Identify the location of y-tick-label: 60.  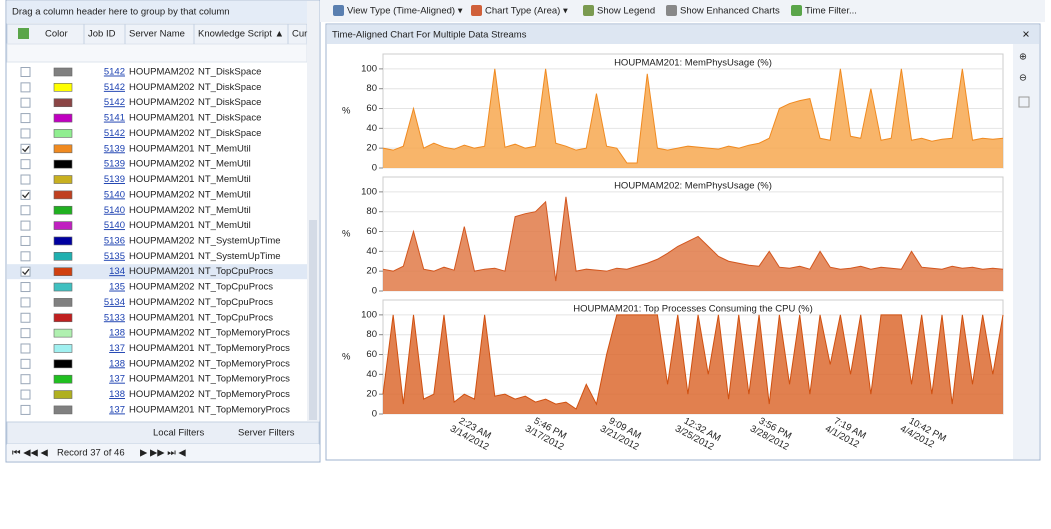
(371, 231).